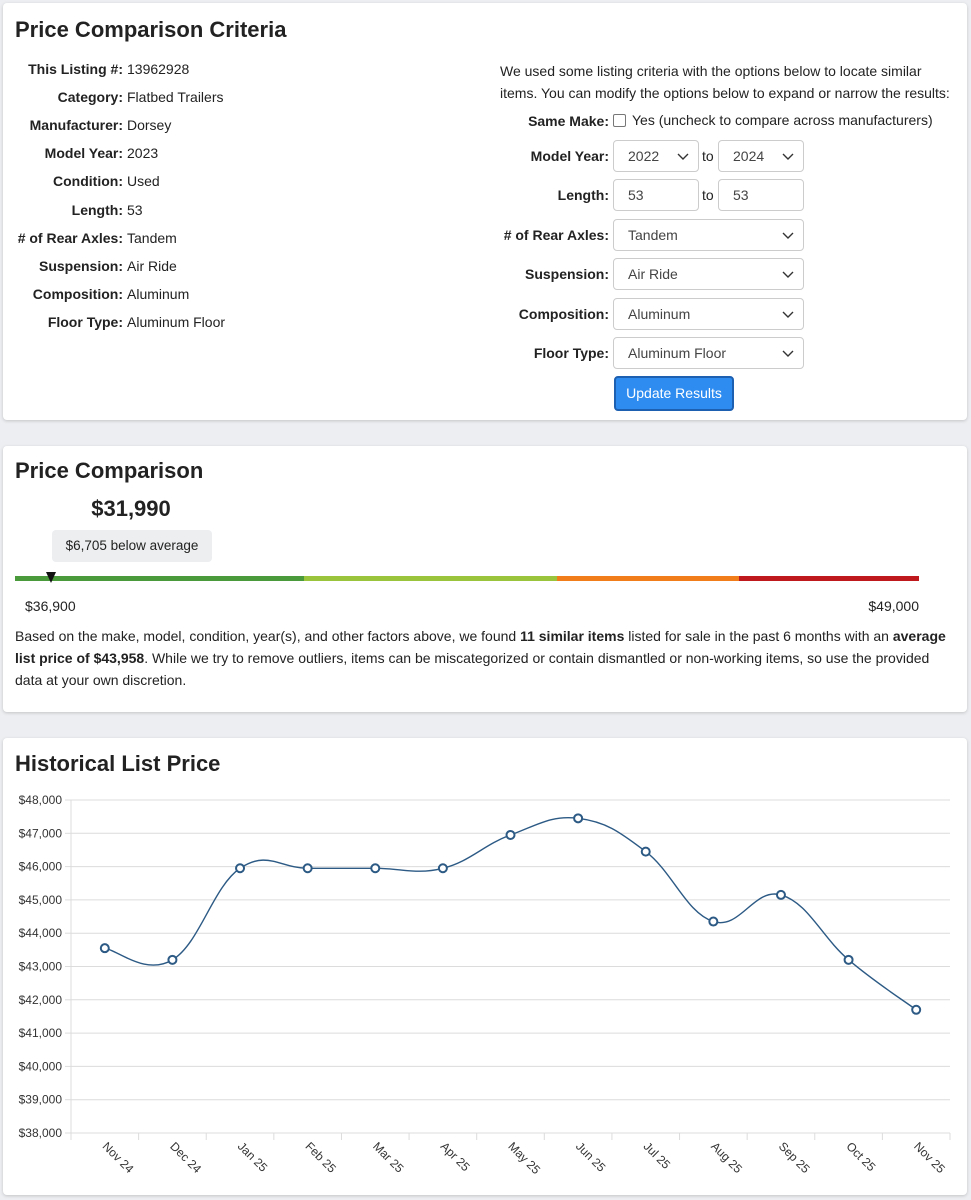  Describe the element at coordinates (674, 393) in the screenshot. I see `update-button: Update Results` at that location.